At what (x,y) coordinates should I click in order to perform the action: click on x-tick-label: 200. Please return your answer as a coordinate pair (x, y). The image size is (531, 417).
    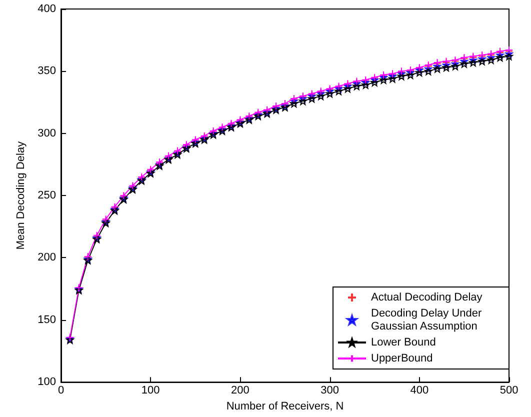
    Looking at the image, I should click on (240, 390).